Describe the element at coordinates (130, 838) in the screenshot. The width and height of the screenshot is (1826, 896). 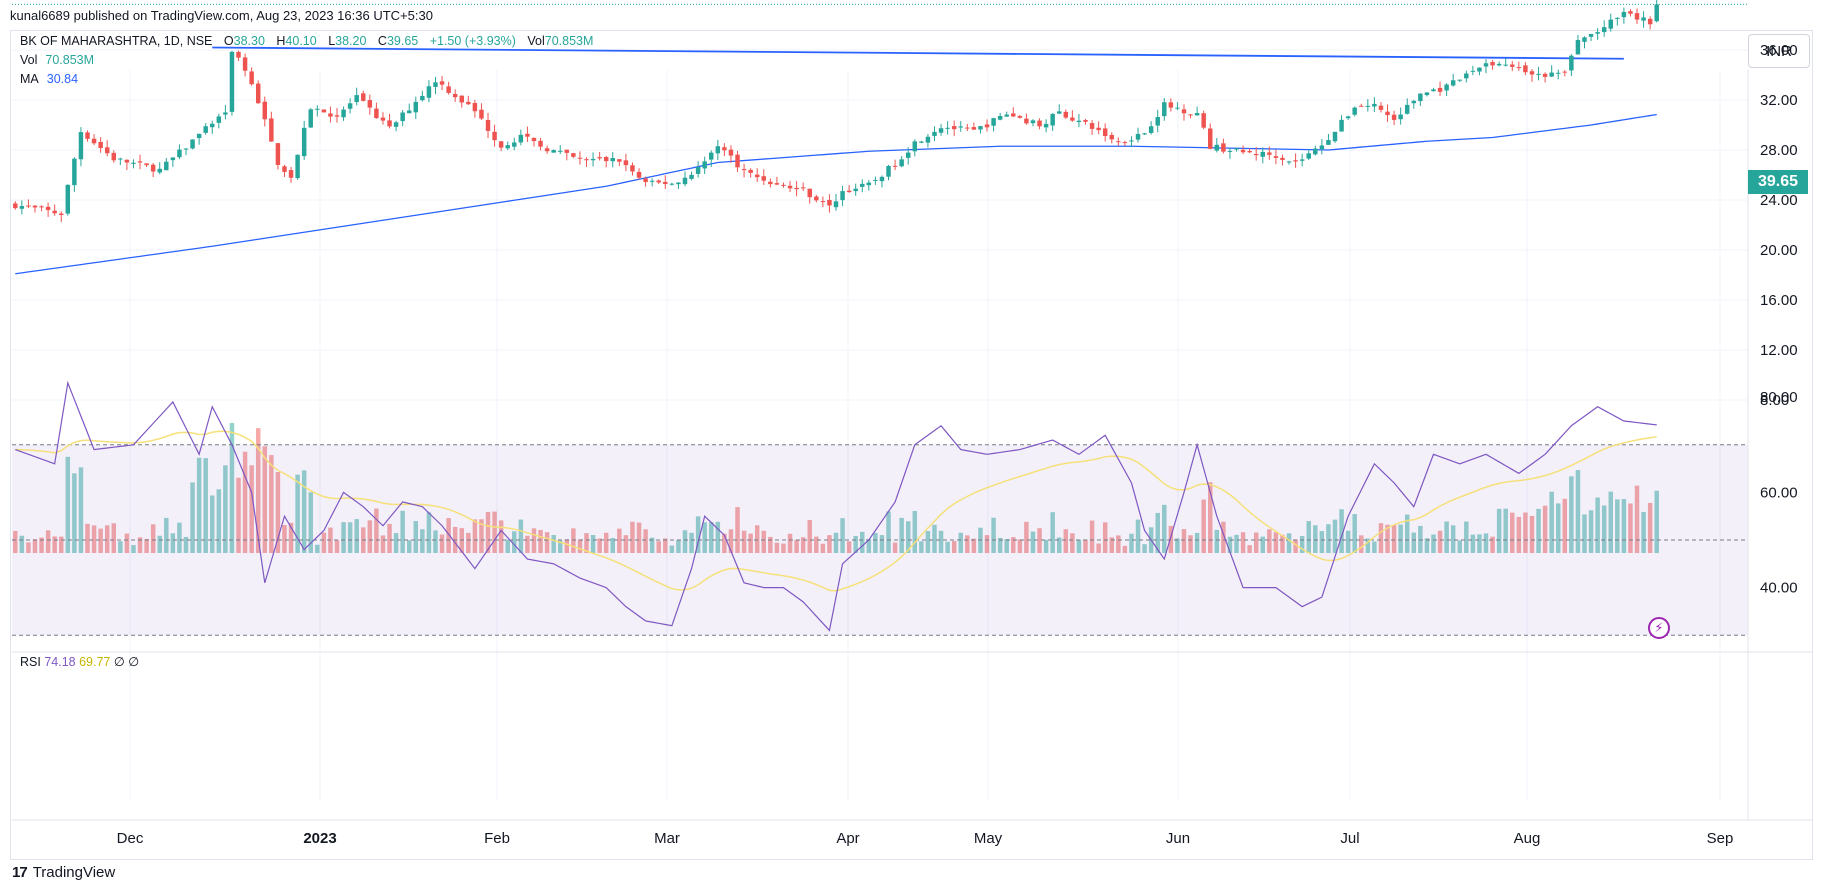
I see `time-tick-label: Dec` at that location.